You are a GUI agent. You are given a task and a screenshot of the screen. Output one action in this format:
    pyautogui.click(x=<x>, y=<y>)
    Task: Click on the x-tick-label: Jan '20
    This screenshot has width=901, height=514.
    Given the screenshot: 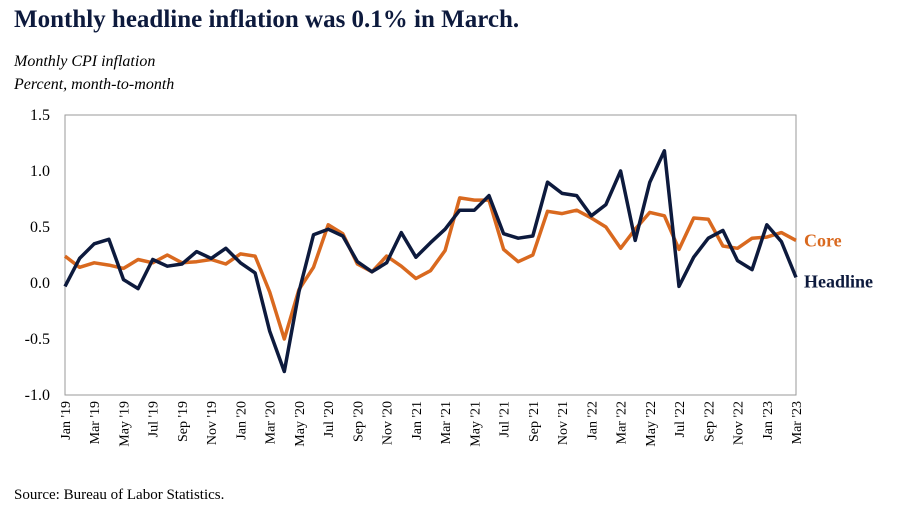 What is the action you would take?
    pyautogui.click(x=241, y=420)
    